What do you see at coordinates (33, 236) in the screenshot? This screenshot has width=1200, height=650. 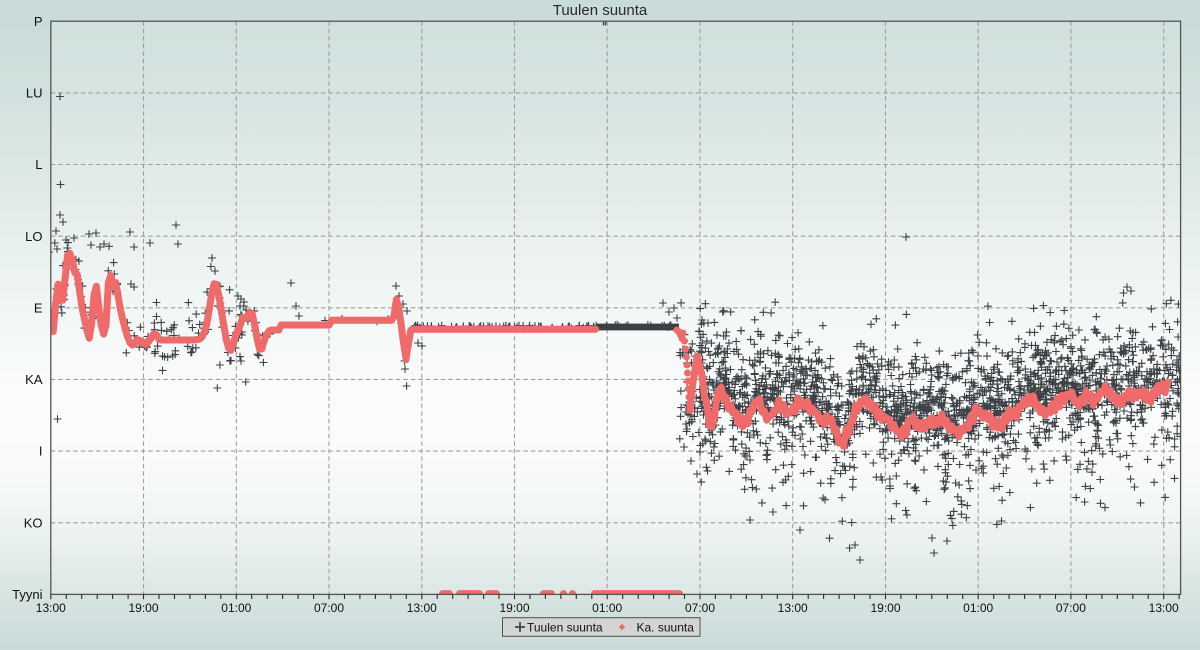 I see `svg-text: LO` at bounding box center [33, 236].